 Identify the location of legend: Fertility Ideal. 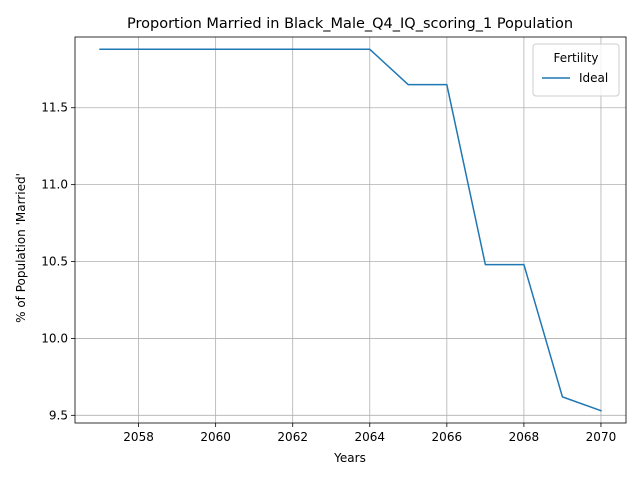
(576, 70).